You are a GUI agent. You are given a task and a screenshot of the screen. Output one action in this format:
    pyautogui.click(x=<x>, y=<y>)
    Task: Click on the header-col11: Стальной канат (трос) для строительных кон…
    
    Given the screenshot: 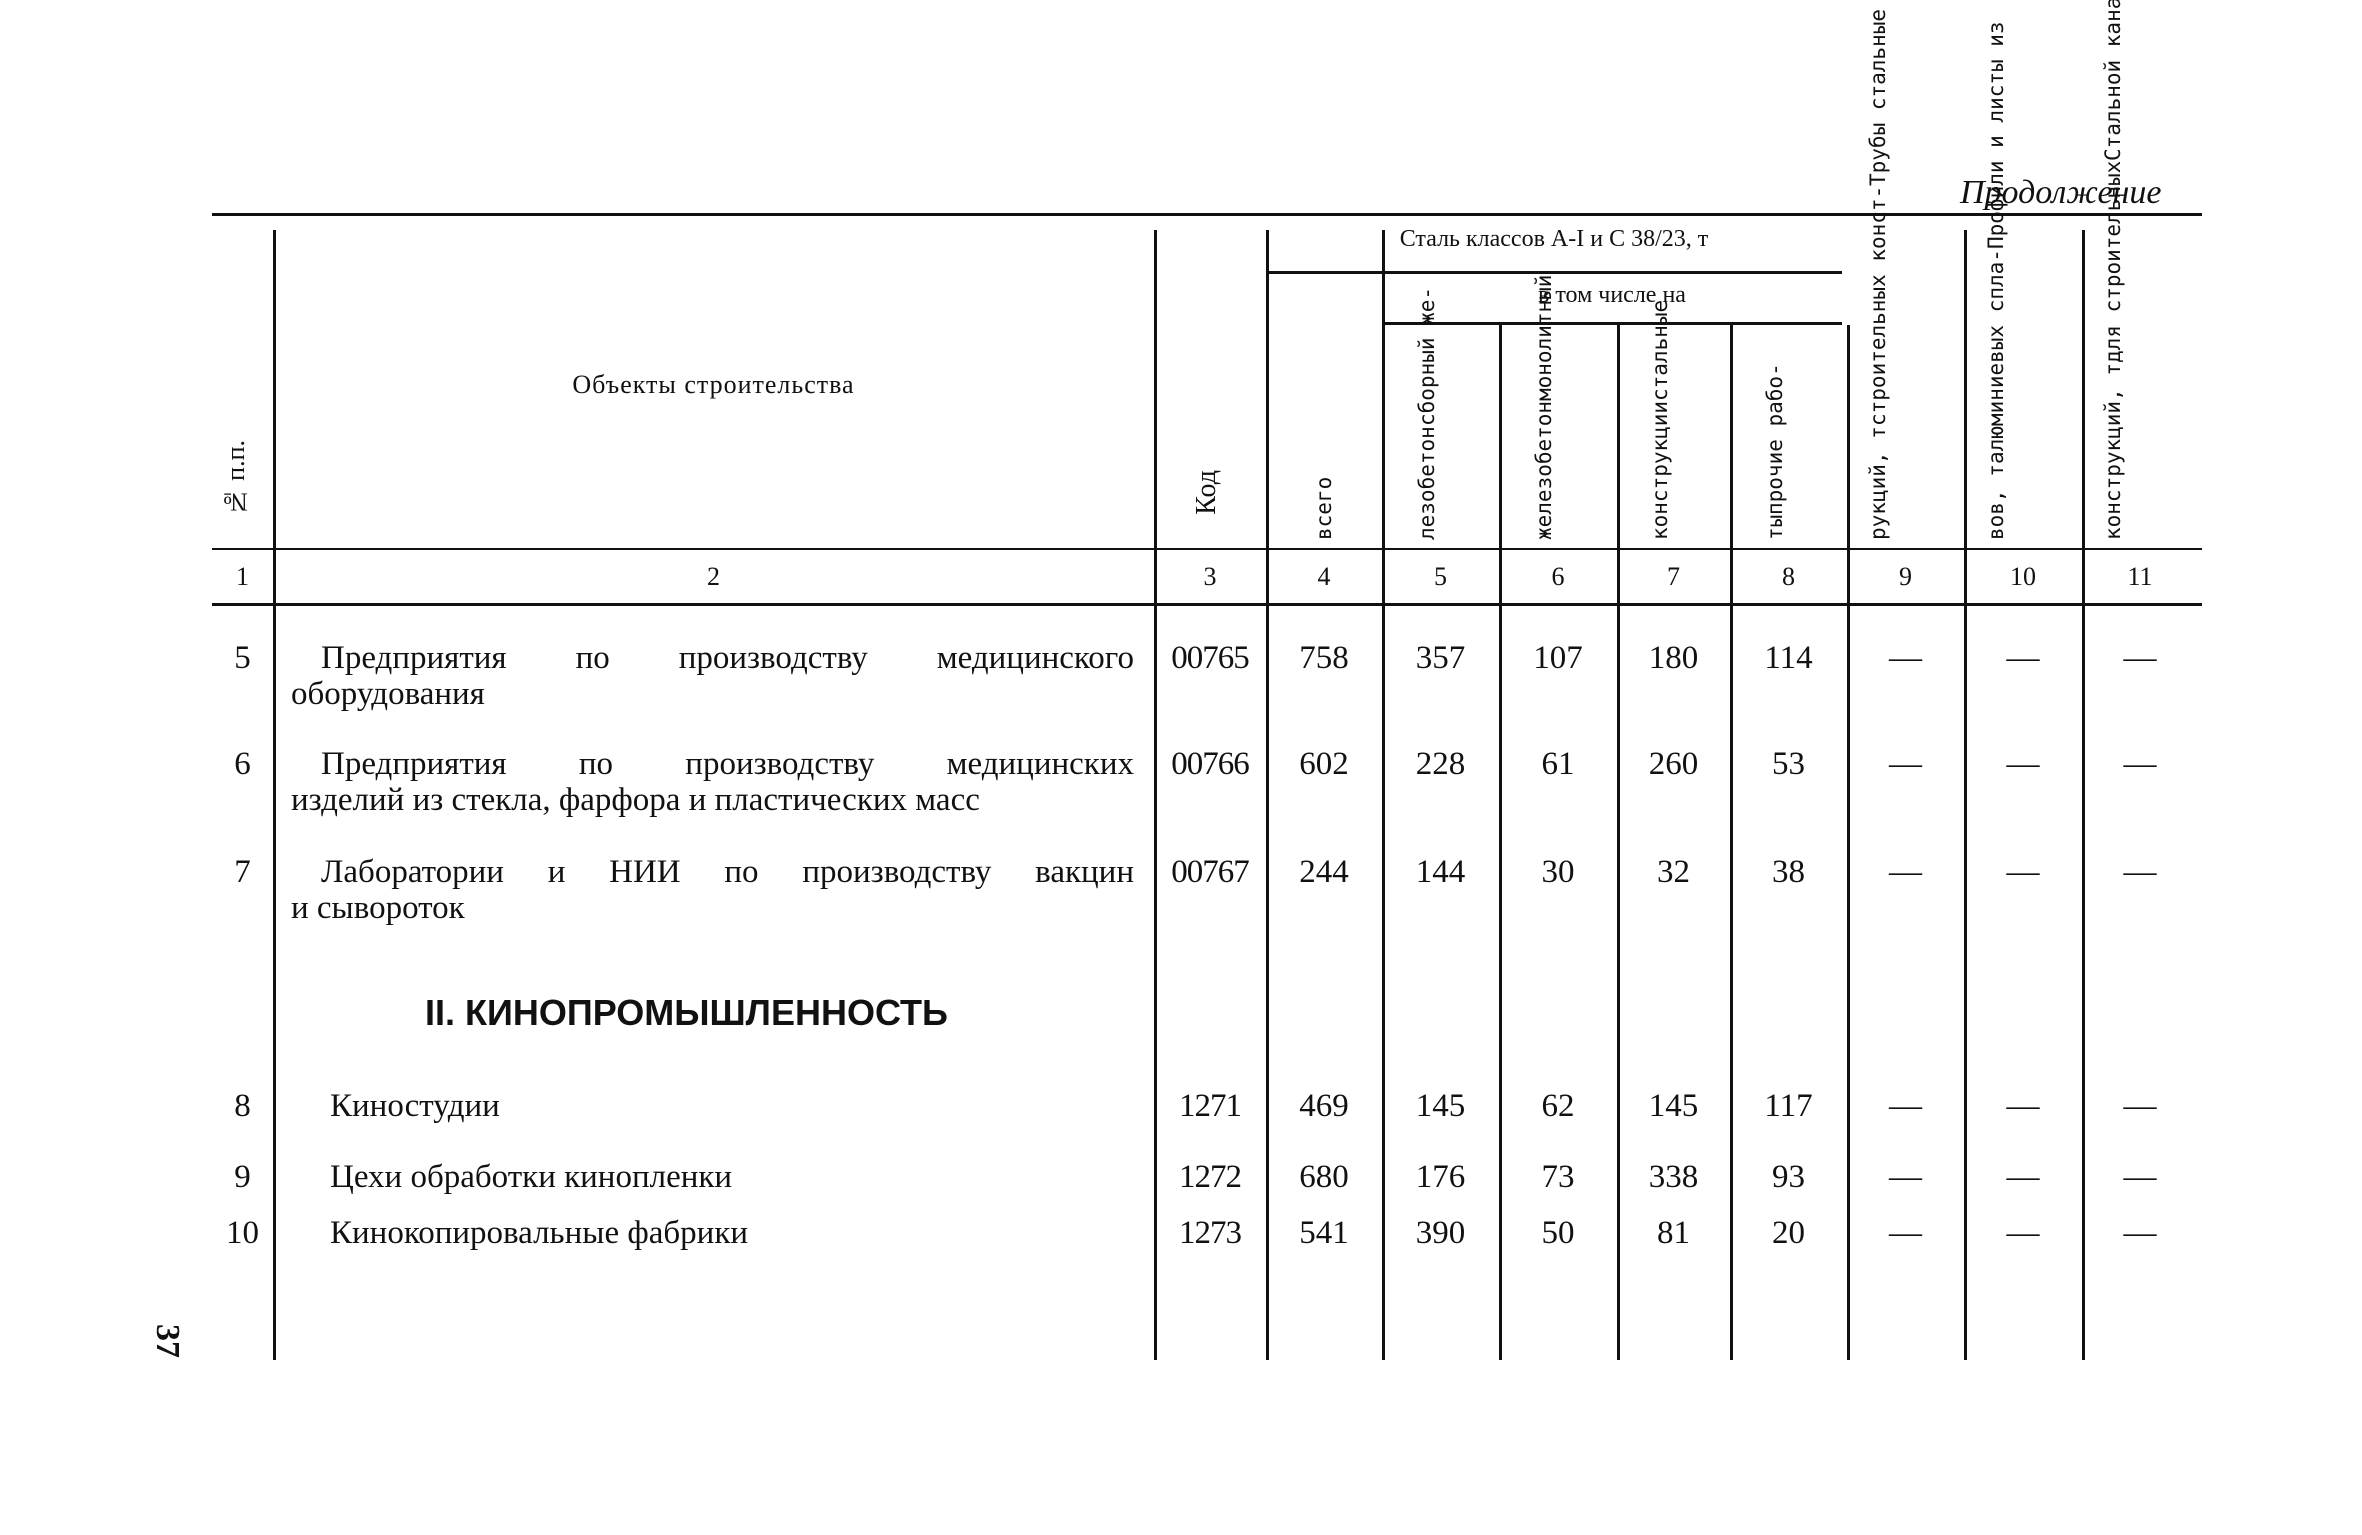 What is the action you would take?
    pyautogui.click(x=2140, y=270)
    